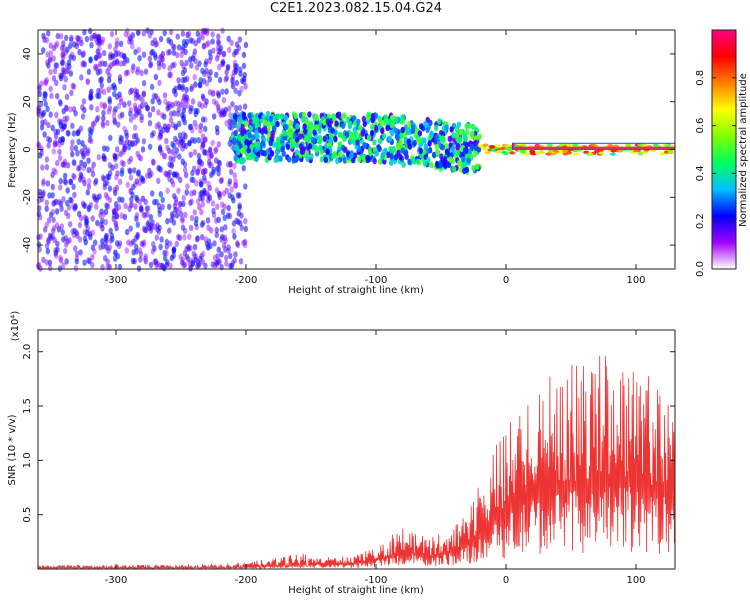  I want to click on colorbar-ticks: 0.0 0.2 0.4 0.6 0.8, so click(715, 173).